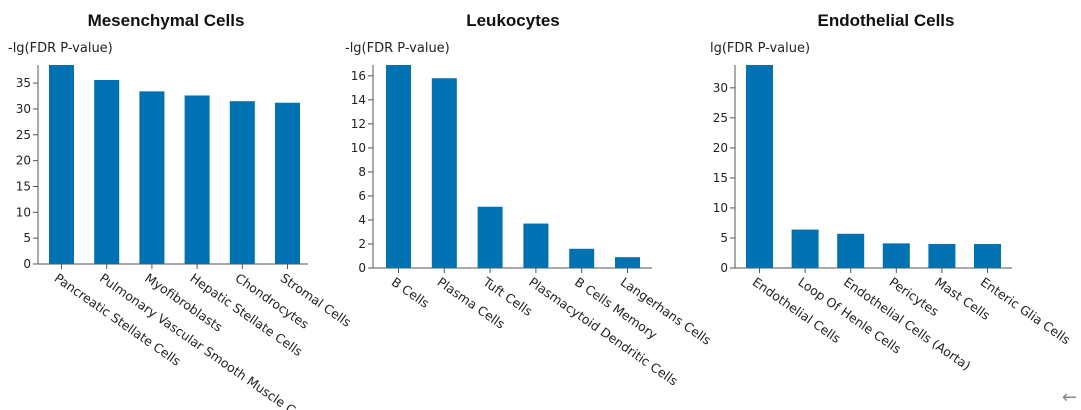 The width and height of the screenshot is (1081, 410). What do you see at coordinates (490, 237) in the screenshot?
I see `bar-tuft-cells` at bounding box center [490, 237].